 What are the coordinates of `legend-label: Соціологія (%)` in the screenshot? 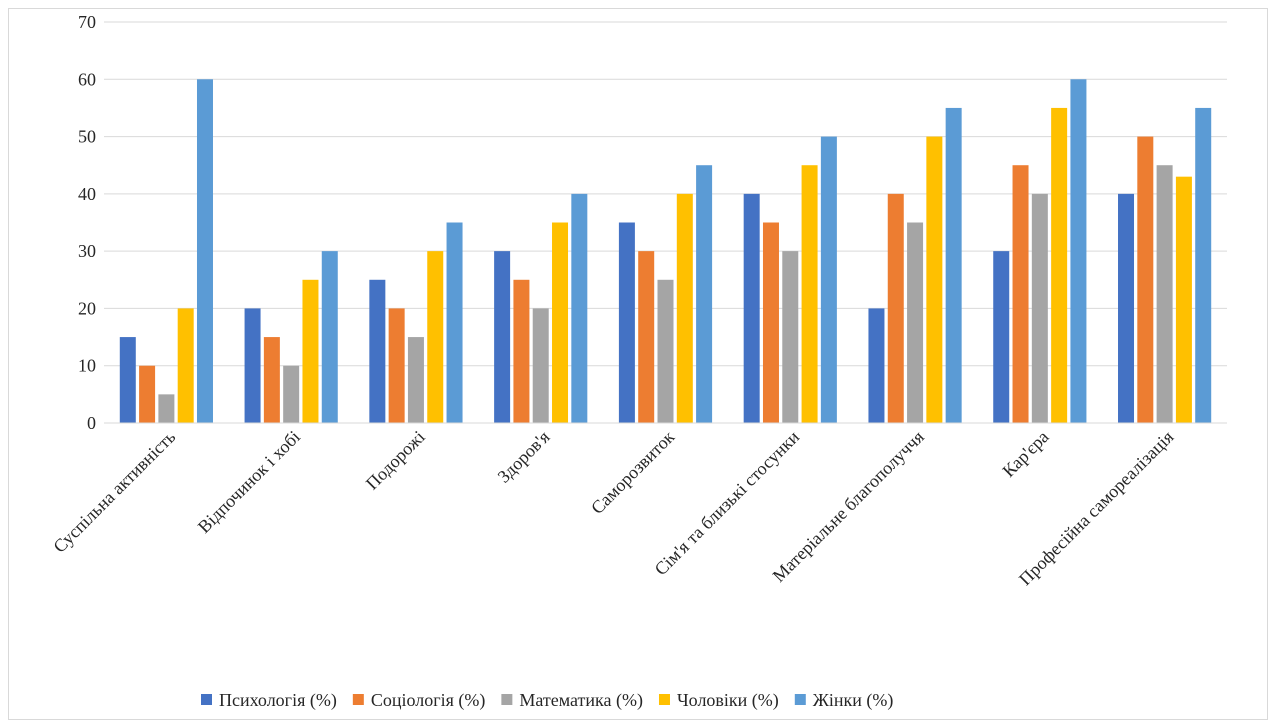 It's located at (428, 700).